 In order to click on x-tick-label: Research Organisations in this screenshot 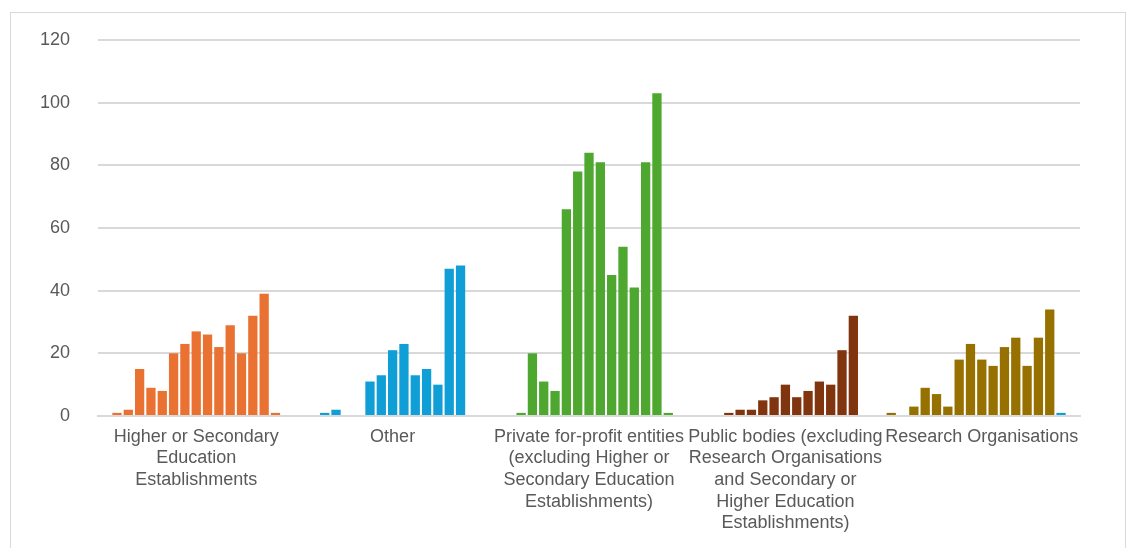, I will do `click(982, 435)`.